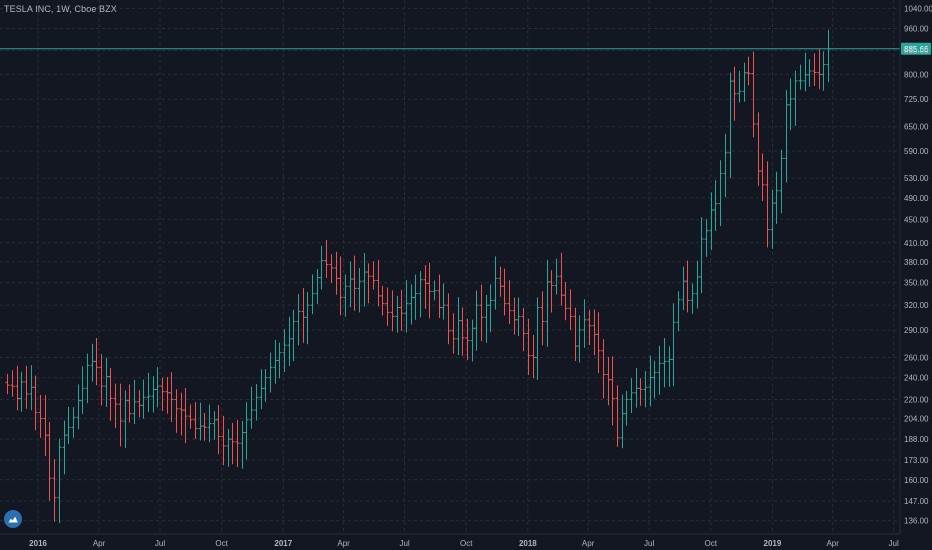 This screenshot has width=932, height=550. Describe the element at coordinates (13, 519) in the screenshot. I see `tradingview-cloud-icon` at that location.